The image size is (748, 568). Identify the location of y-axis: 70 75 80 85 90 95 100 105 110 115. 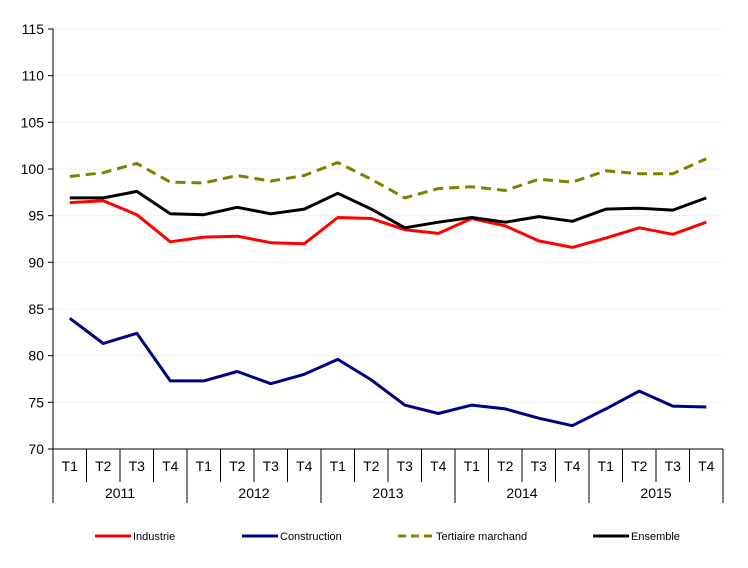
(37, 262).